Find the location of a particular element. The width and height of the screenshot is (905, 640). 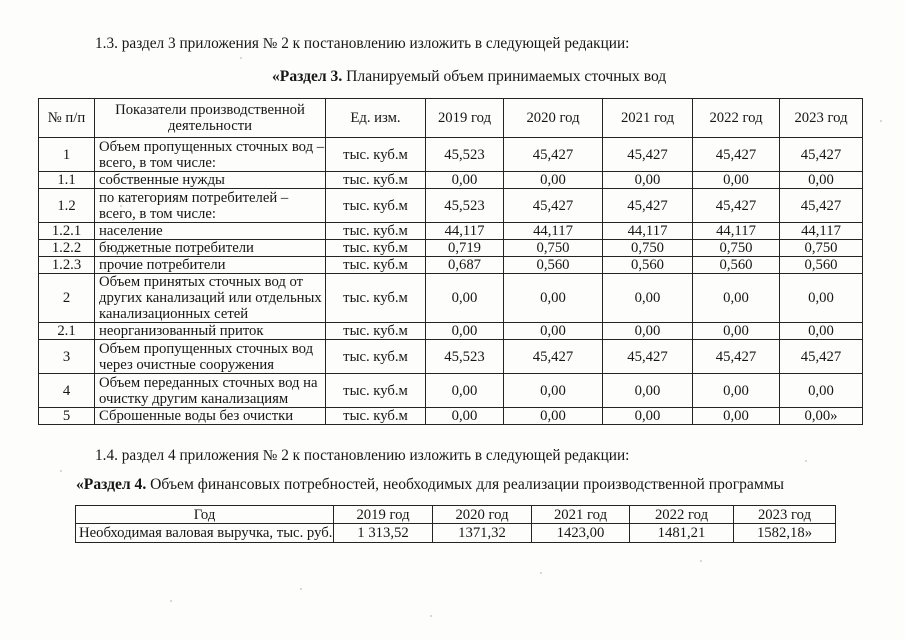

value-cell: 1481,21 is located at coordinates (681, 533).